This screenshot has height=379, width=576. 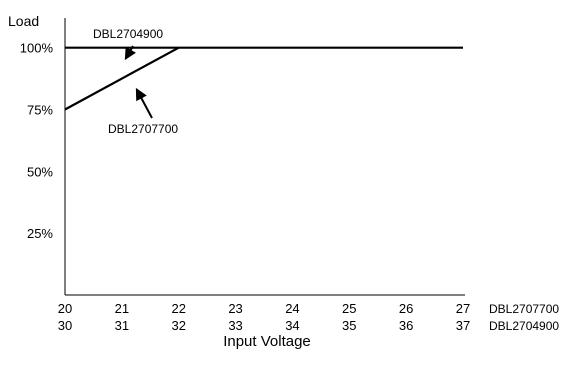 I want to click on y-tick-label: 100%, so click(x=37, y=48).